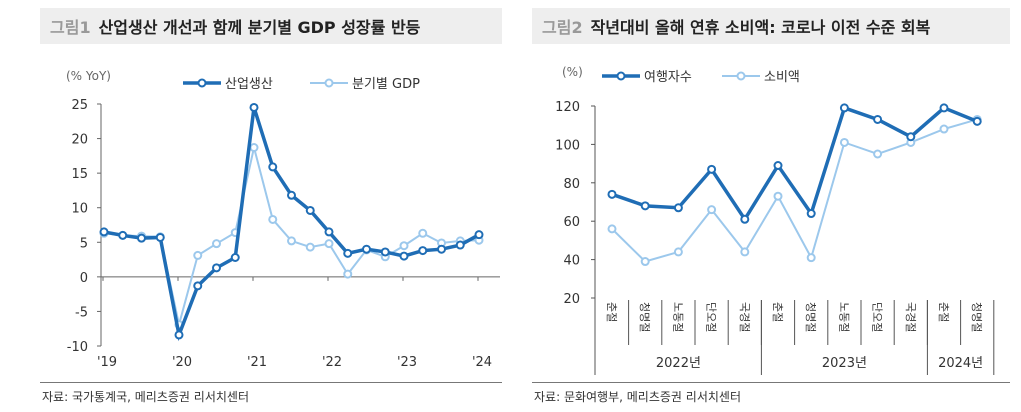  What do you see at coordinates (960, 363) in the screenshot?
I see `x-group-label: 2024년` at bounding box center [960, 363].